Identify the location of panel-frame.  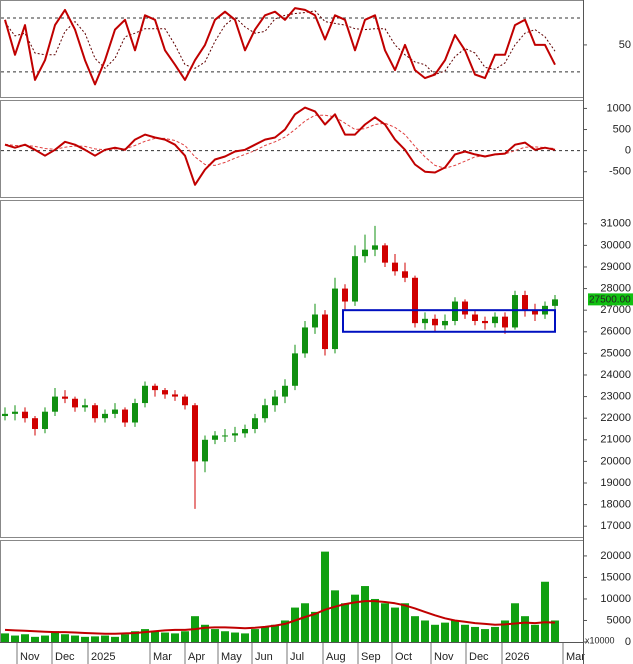
(292, 49).